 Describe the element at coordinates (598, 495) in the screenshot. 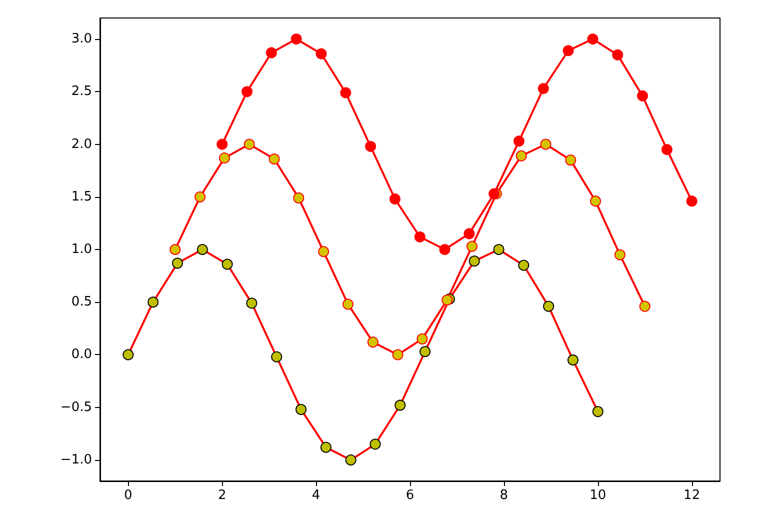

I see `x-tick-label: 10` at that location.